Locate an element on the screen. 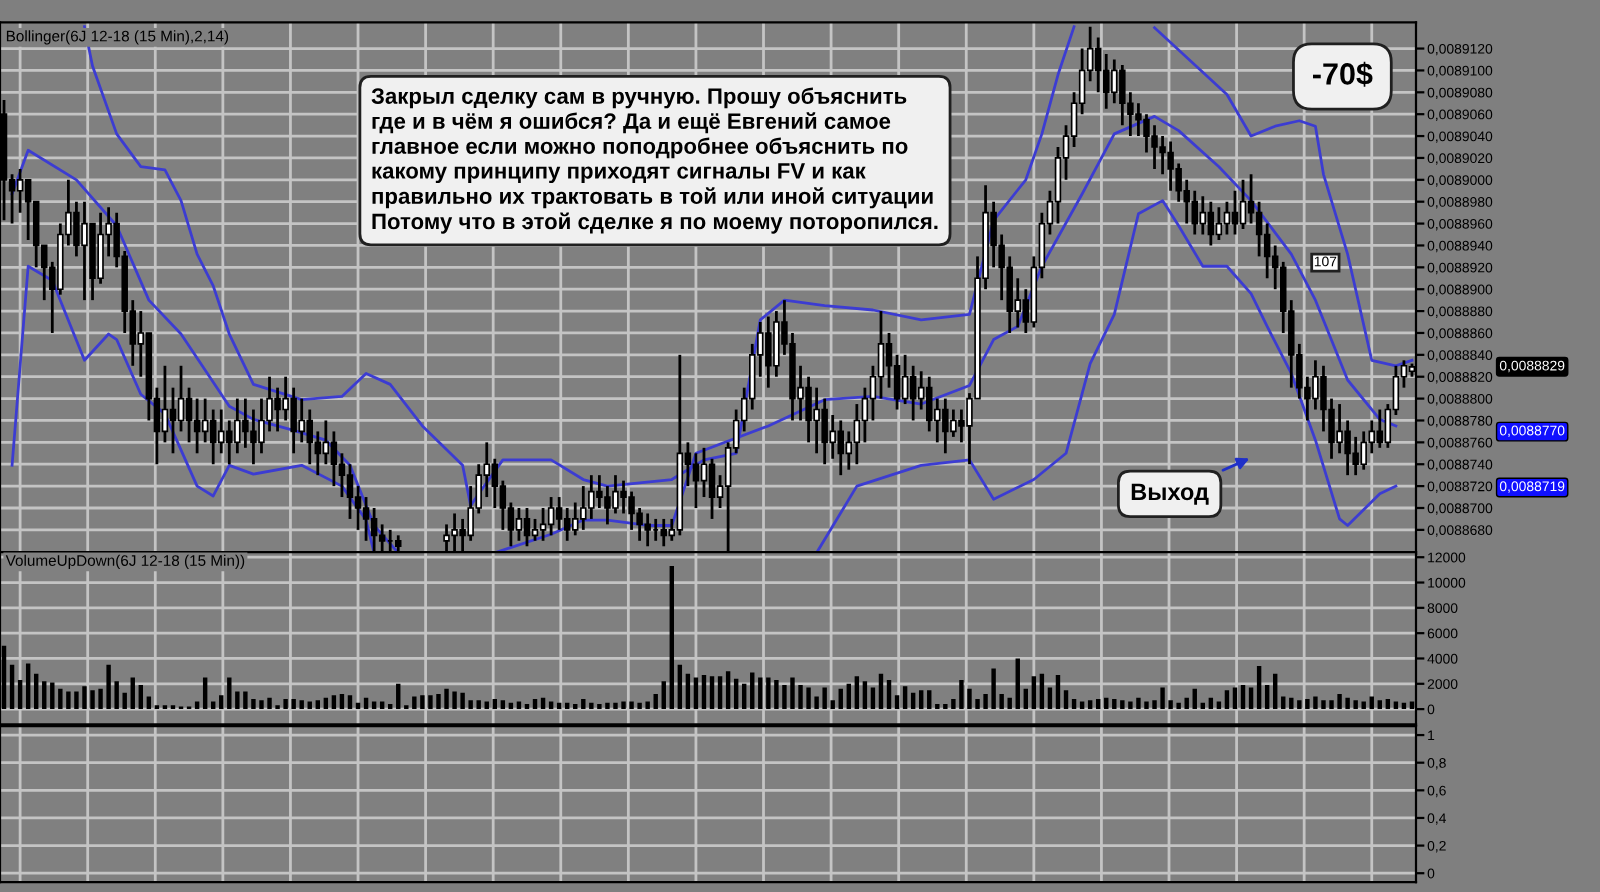 Image resolution: width=1600 pixels, height=892 pixels. annotation: -70$ is located at coordinates (1342, 74).